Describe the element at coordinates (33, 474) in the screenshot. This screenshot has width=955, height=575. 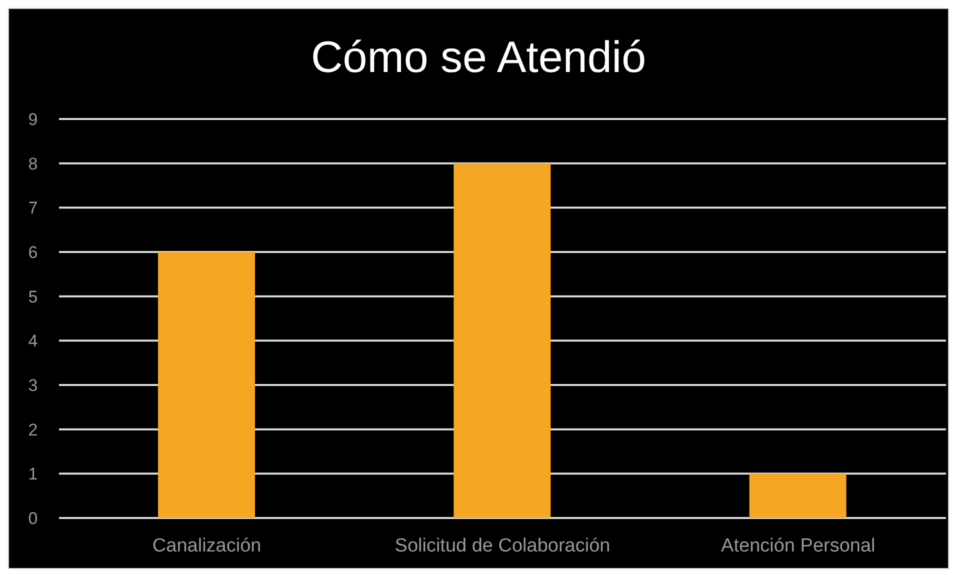
I see `y-tick-label: 1` at that location.